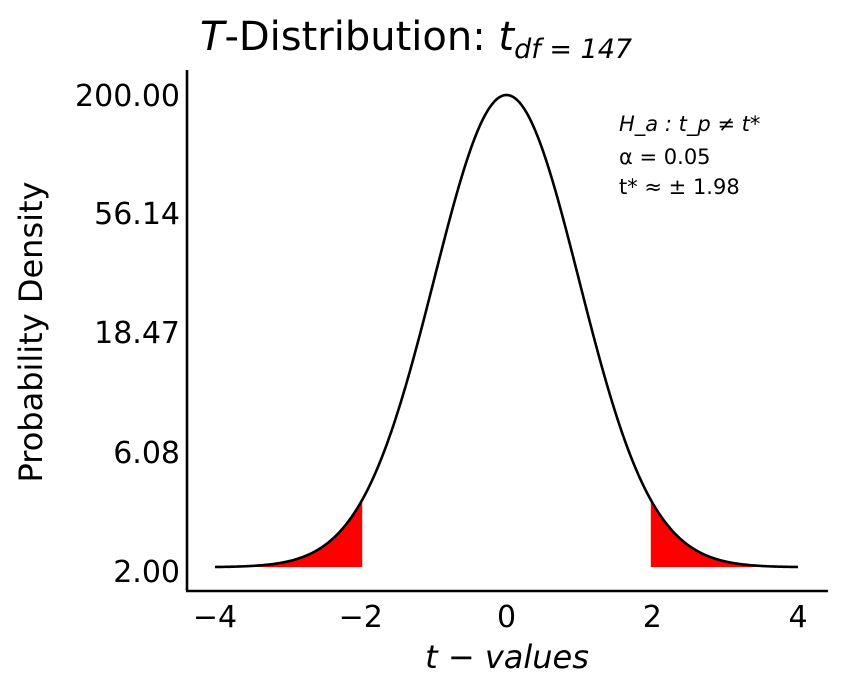 This screenshot has height=691, width=841. Describe the element at coordinates (361, 37) in the screenshot. I see `title-middle: -Distribution:` at that location.